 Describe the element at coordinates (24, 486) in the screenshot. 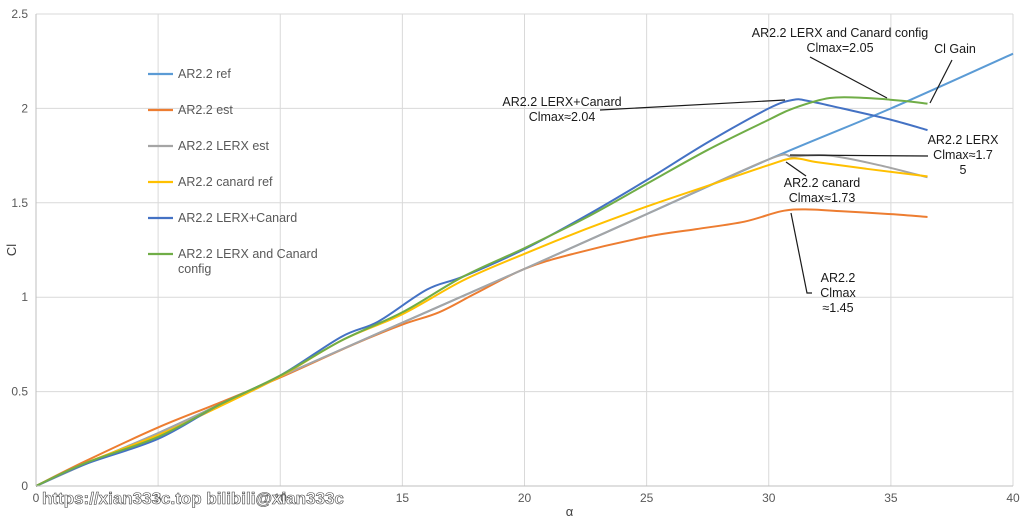

I see `y-tick-label: 0` at that location.